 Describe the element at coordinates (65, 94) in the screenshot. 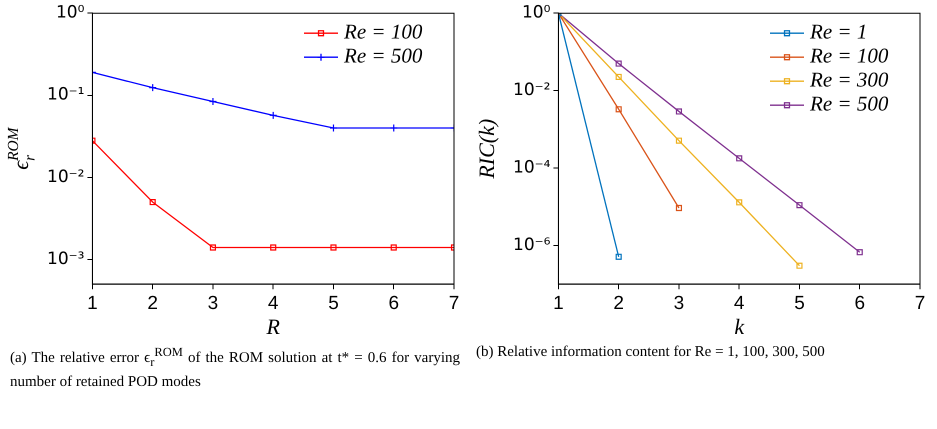

I see `y-tick-label: 10⁻¹` at that location.